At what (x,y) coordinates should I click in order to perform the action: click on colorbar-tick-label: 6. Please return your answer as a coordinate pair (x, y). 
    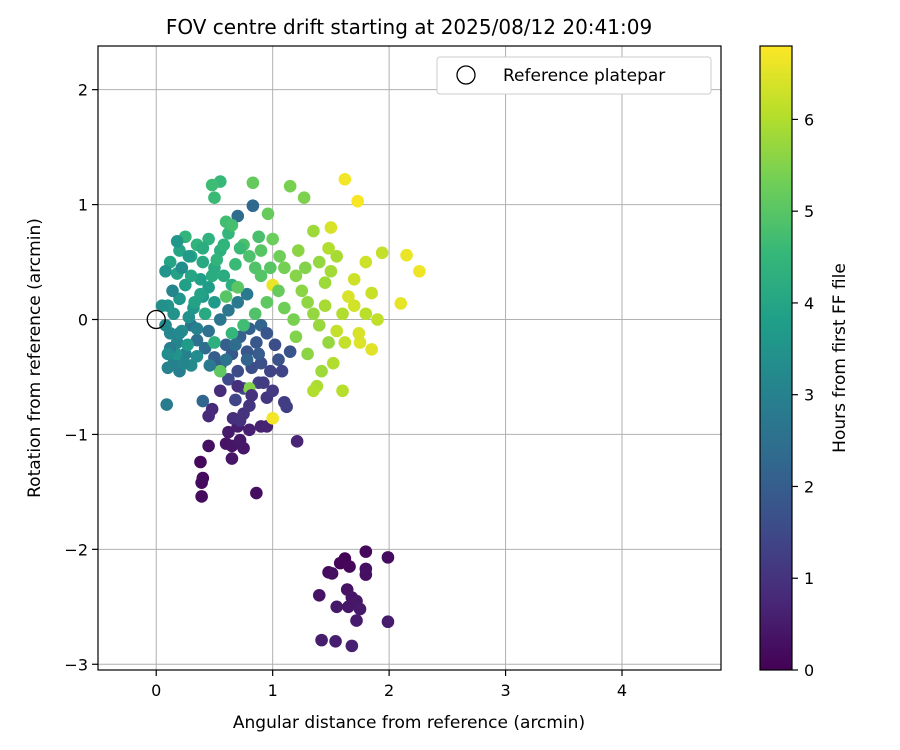
    Looking at the image, I should click on (809, 119).